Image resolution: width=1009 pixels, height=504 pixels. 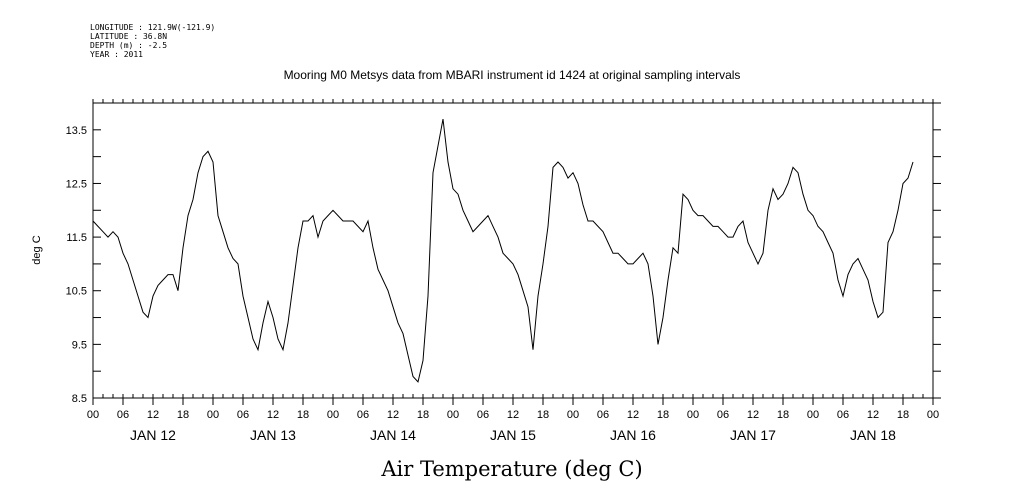 I want to click on depth-label: DEPTH (m) : -2.5, so click(x=128, y=45).